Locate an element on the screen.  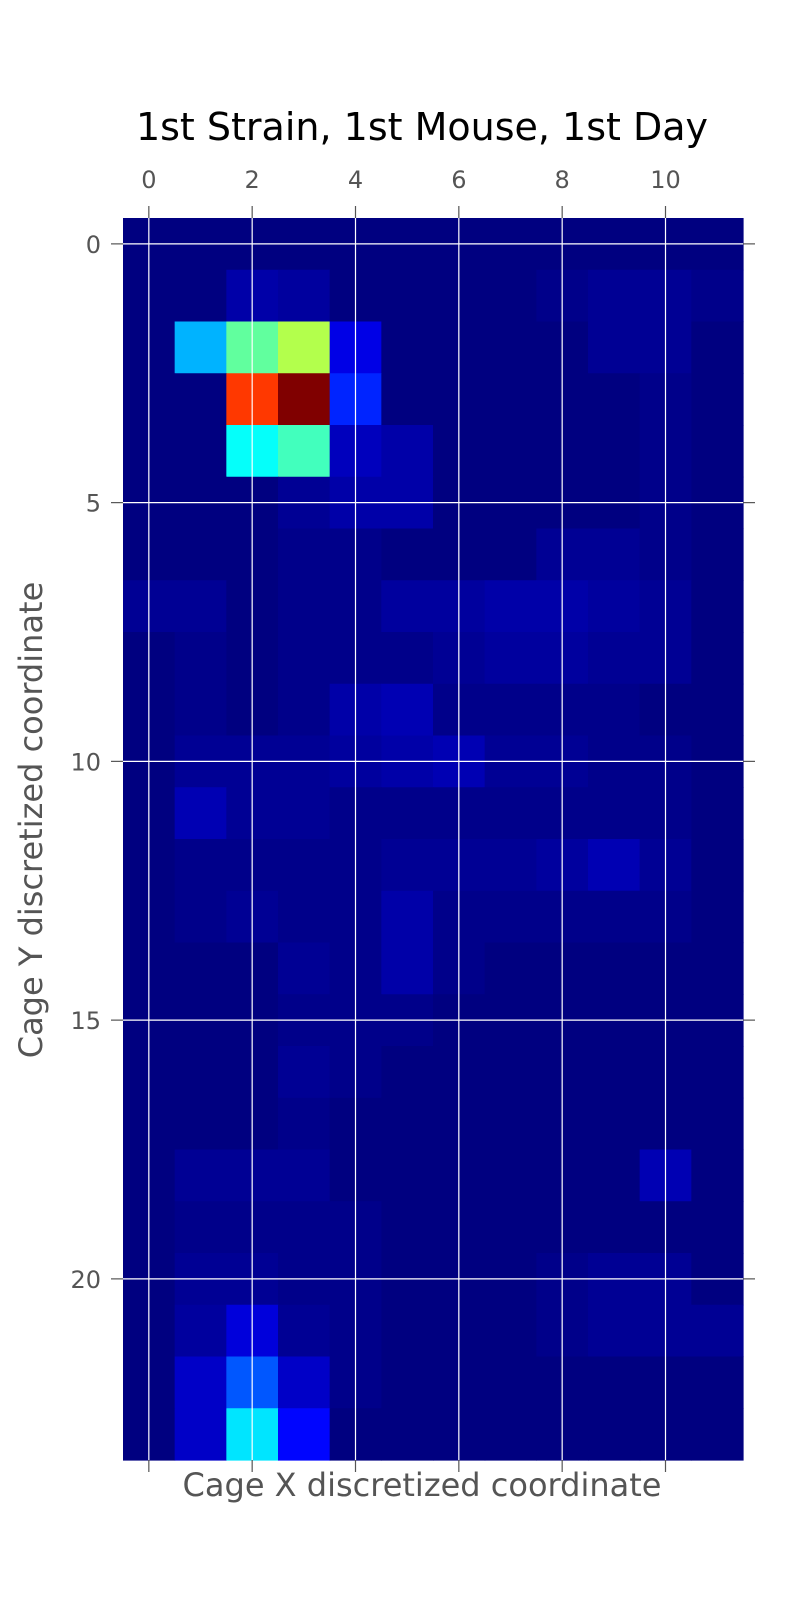
y-tick-label: 15 is located at coordinates (85, 1021).